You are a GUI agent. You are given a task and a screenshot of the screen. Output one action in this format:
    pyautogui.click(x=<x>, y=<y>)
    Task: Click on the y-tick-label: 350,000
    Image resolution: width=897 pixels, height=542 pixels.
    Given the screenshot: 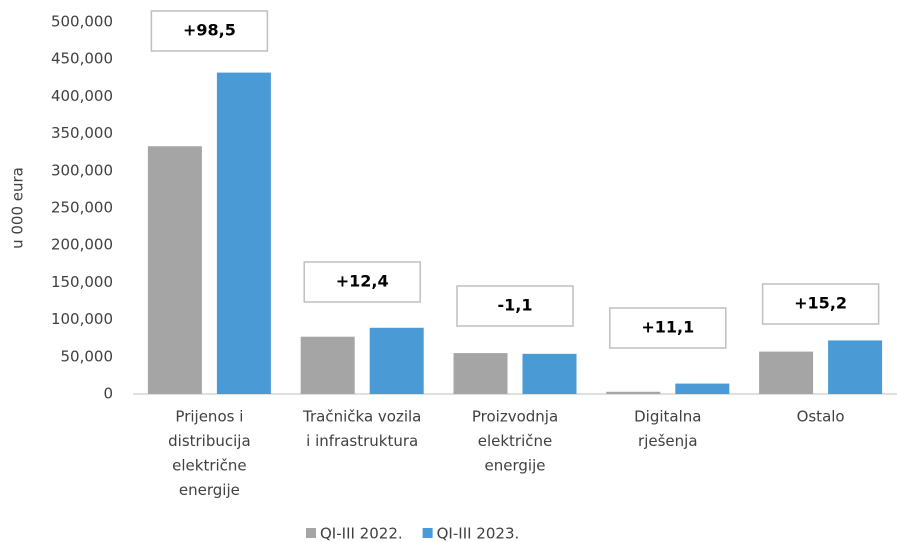 What is the action you would take?
    pyautogui.click(x=82, y=133)
    